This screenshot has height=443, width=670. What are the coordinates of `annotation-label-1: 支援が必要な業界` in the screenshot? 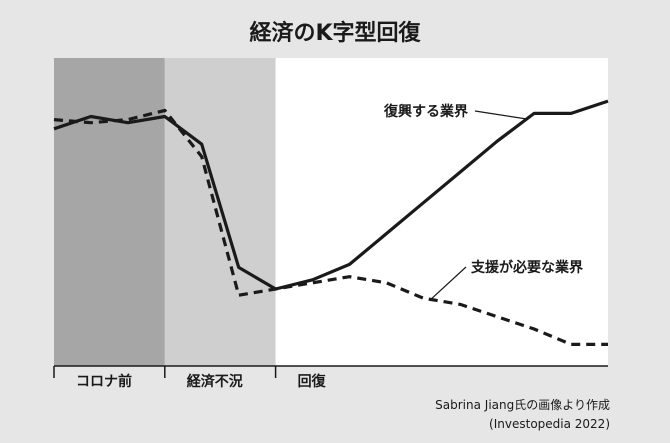 It's located at (527, 267).